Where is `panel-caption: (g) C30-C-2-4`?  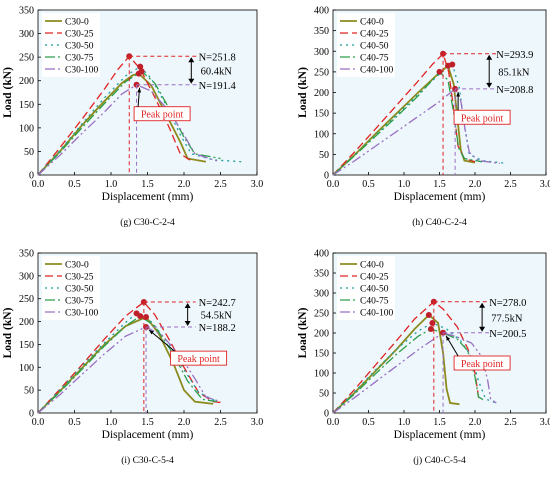
panel-caption: (g) C30-C-2-4 is located at coordinates (147, 222).